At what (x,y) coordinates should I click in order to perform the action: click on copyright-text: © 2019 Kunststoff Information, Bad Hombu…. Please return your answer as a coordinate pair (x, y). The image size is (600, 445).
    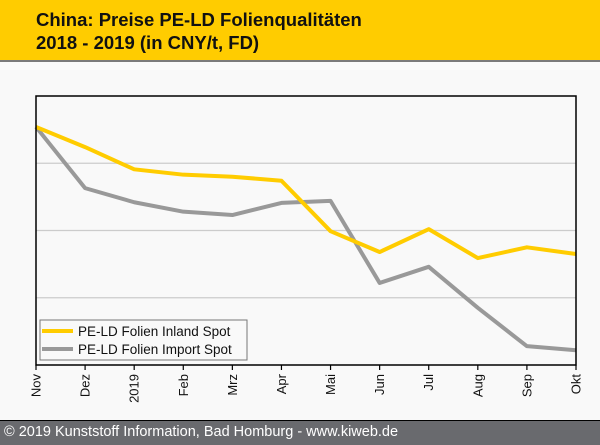
    Looking at the image, I should click on (201, 432).